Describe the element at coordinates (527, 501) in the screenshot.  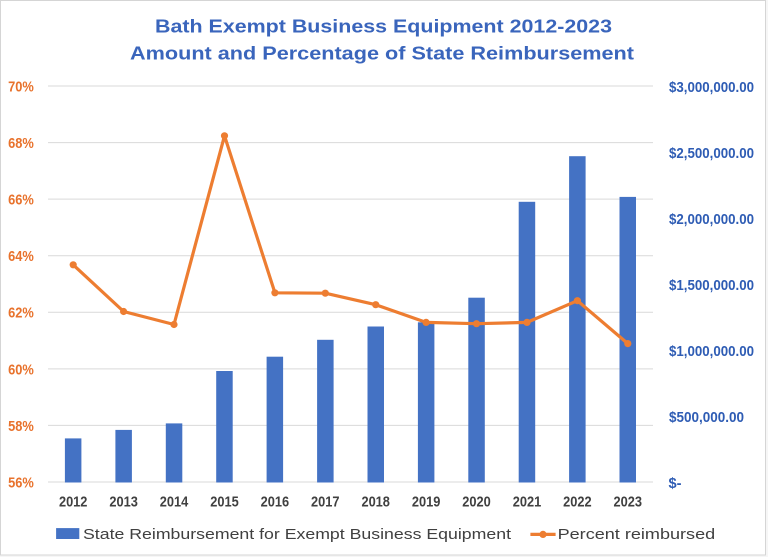
I see `svg-text: 2021` at that location.